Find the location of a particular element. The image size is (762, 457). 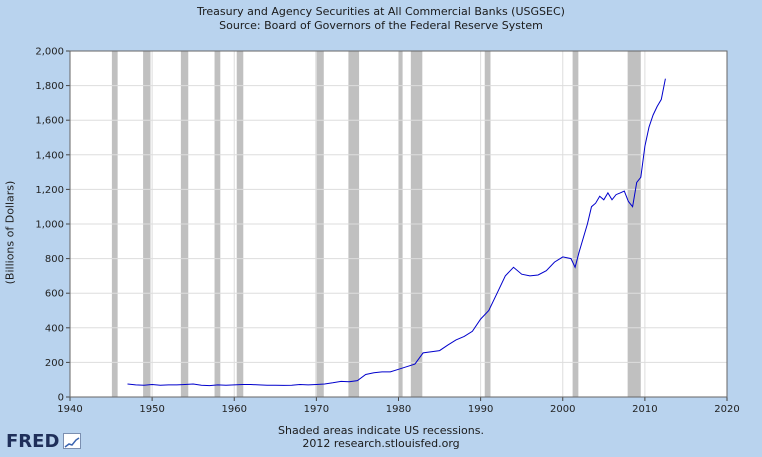

x-tick-label: 1980 is located at coordinates (398, 409).